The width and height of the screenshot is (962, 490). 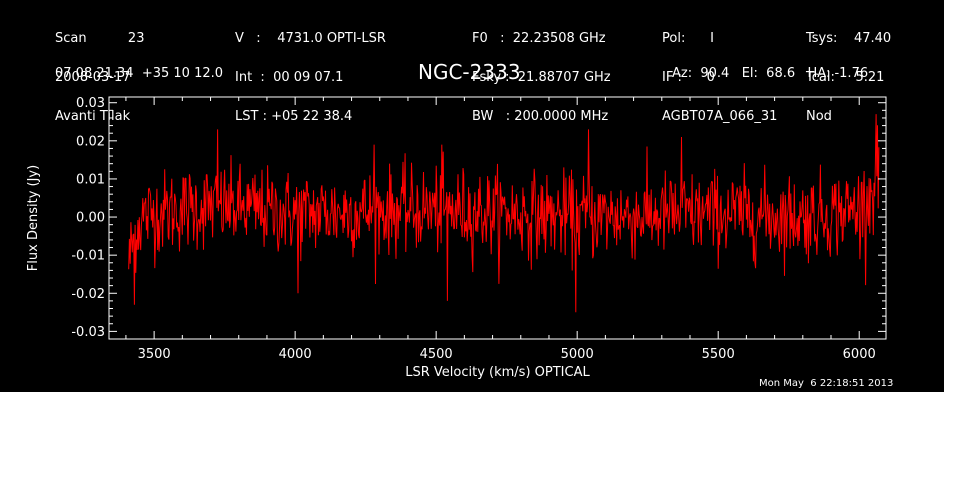 I want to click on header-col-scan: Scan 23 2008-03-17 Avanti Tilak, so click(x=99, y=71).